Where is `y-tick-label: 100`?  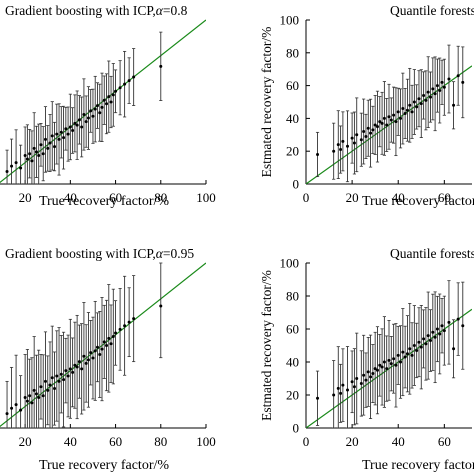 y-tick-label: 100 is located at coordinates (290, 20).